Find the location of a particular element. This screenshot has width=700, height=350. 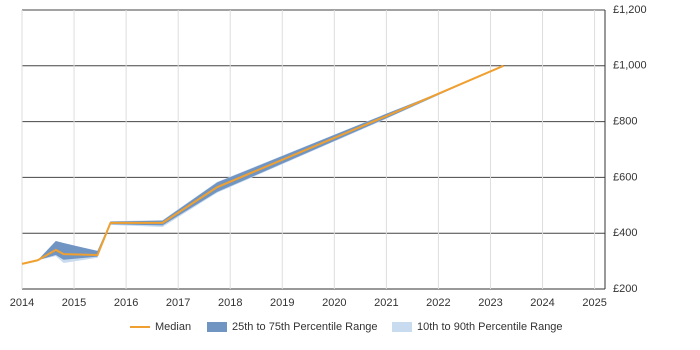

x-tick-label: 2020 is located at coordinates (334, 303).